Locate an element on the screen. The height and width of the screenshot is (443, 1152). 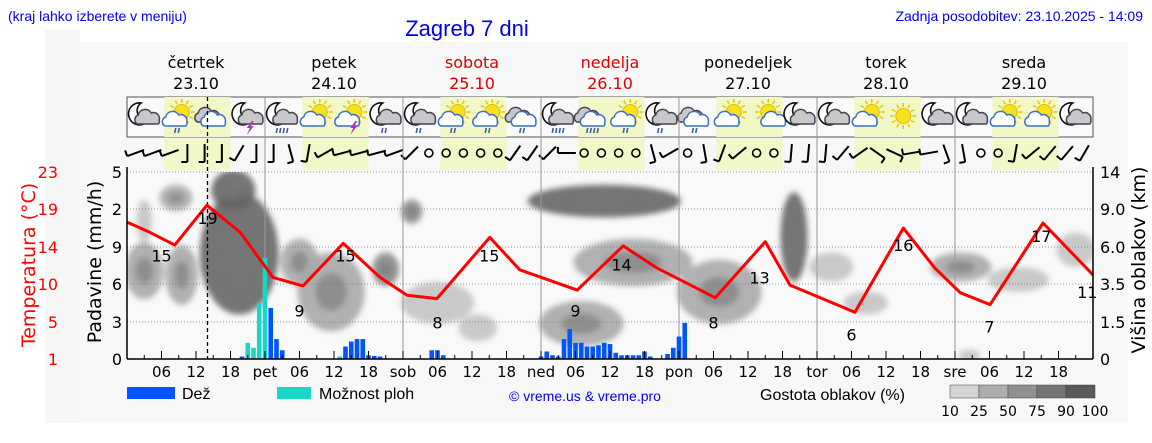
location-hint: (kraj lahko izberete v meniju) is located at coordinates (97, 16).